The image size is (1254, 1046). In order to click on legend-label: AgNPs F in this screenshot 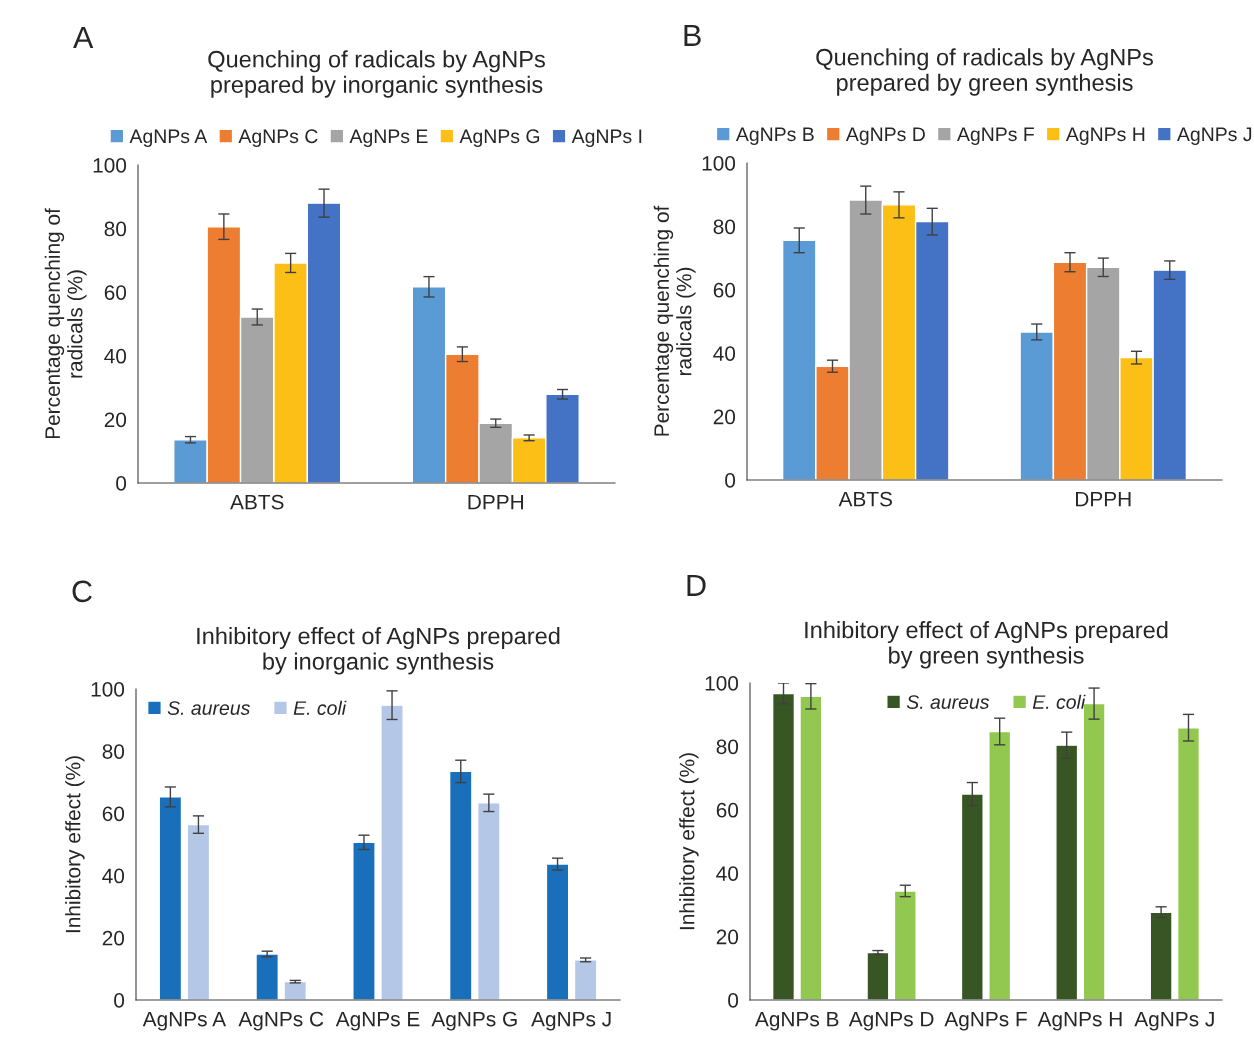, I will do `click(995, 136)`.